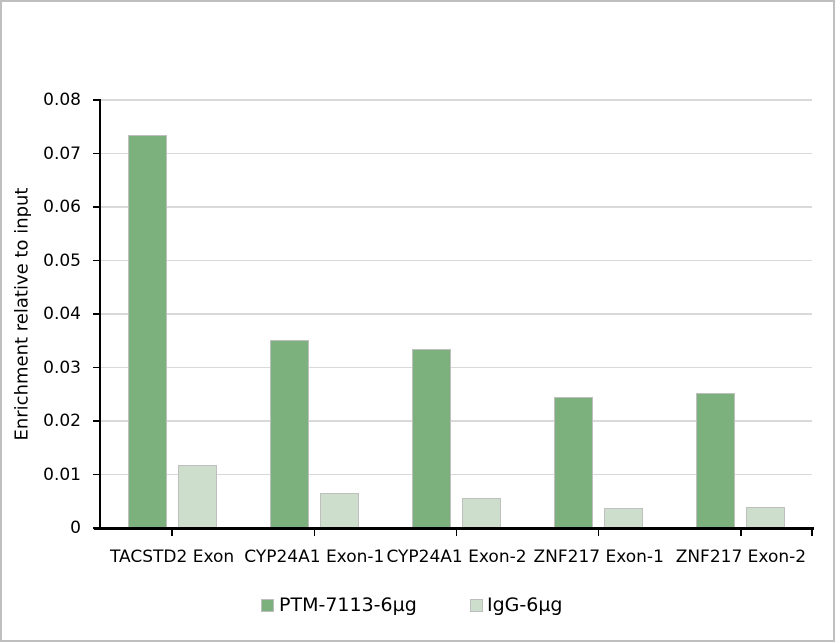  I want to click on y-tick-label: 0.03, so click(62, 367).